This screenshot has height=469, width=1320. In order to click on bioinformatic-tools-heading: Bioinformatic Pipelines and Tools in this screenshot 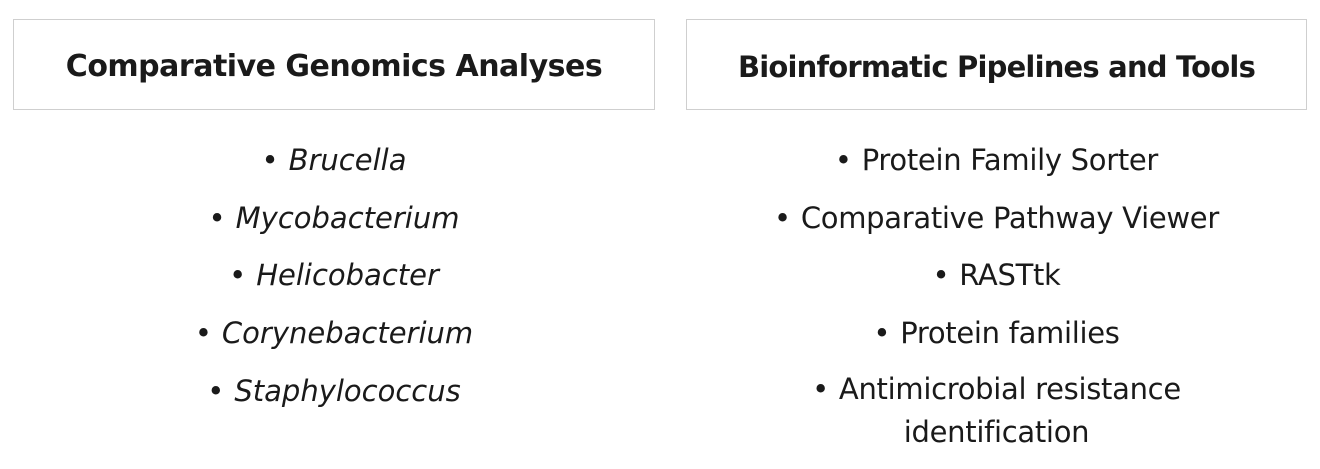, I will do `click(996, 66)`.